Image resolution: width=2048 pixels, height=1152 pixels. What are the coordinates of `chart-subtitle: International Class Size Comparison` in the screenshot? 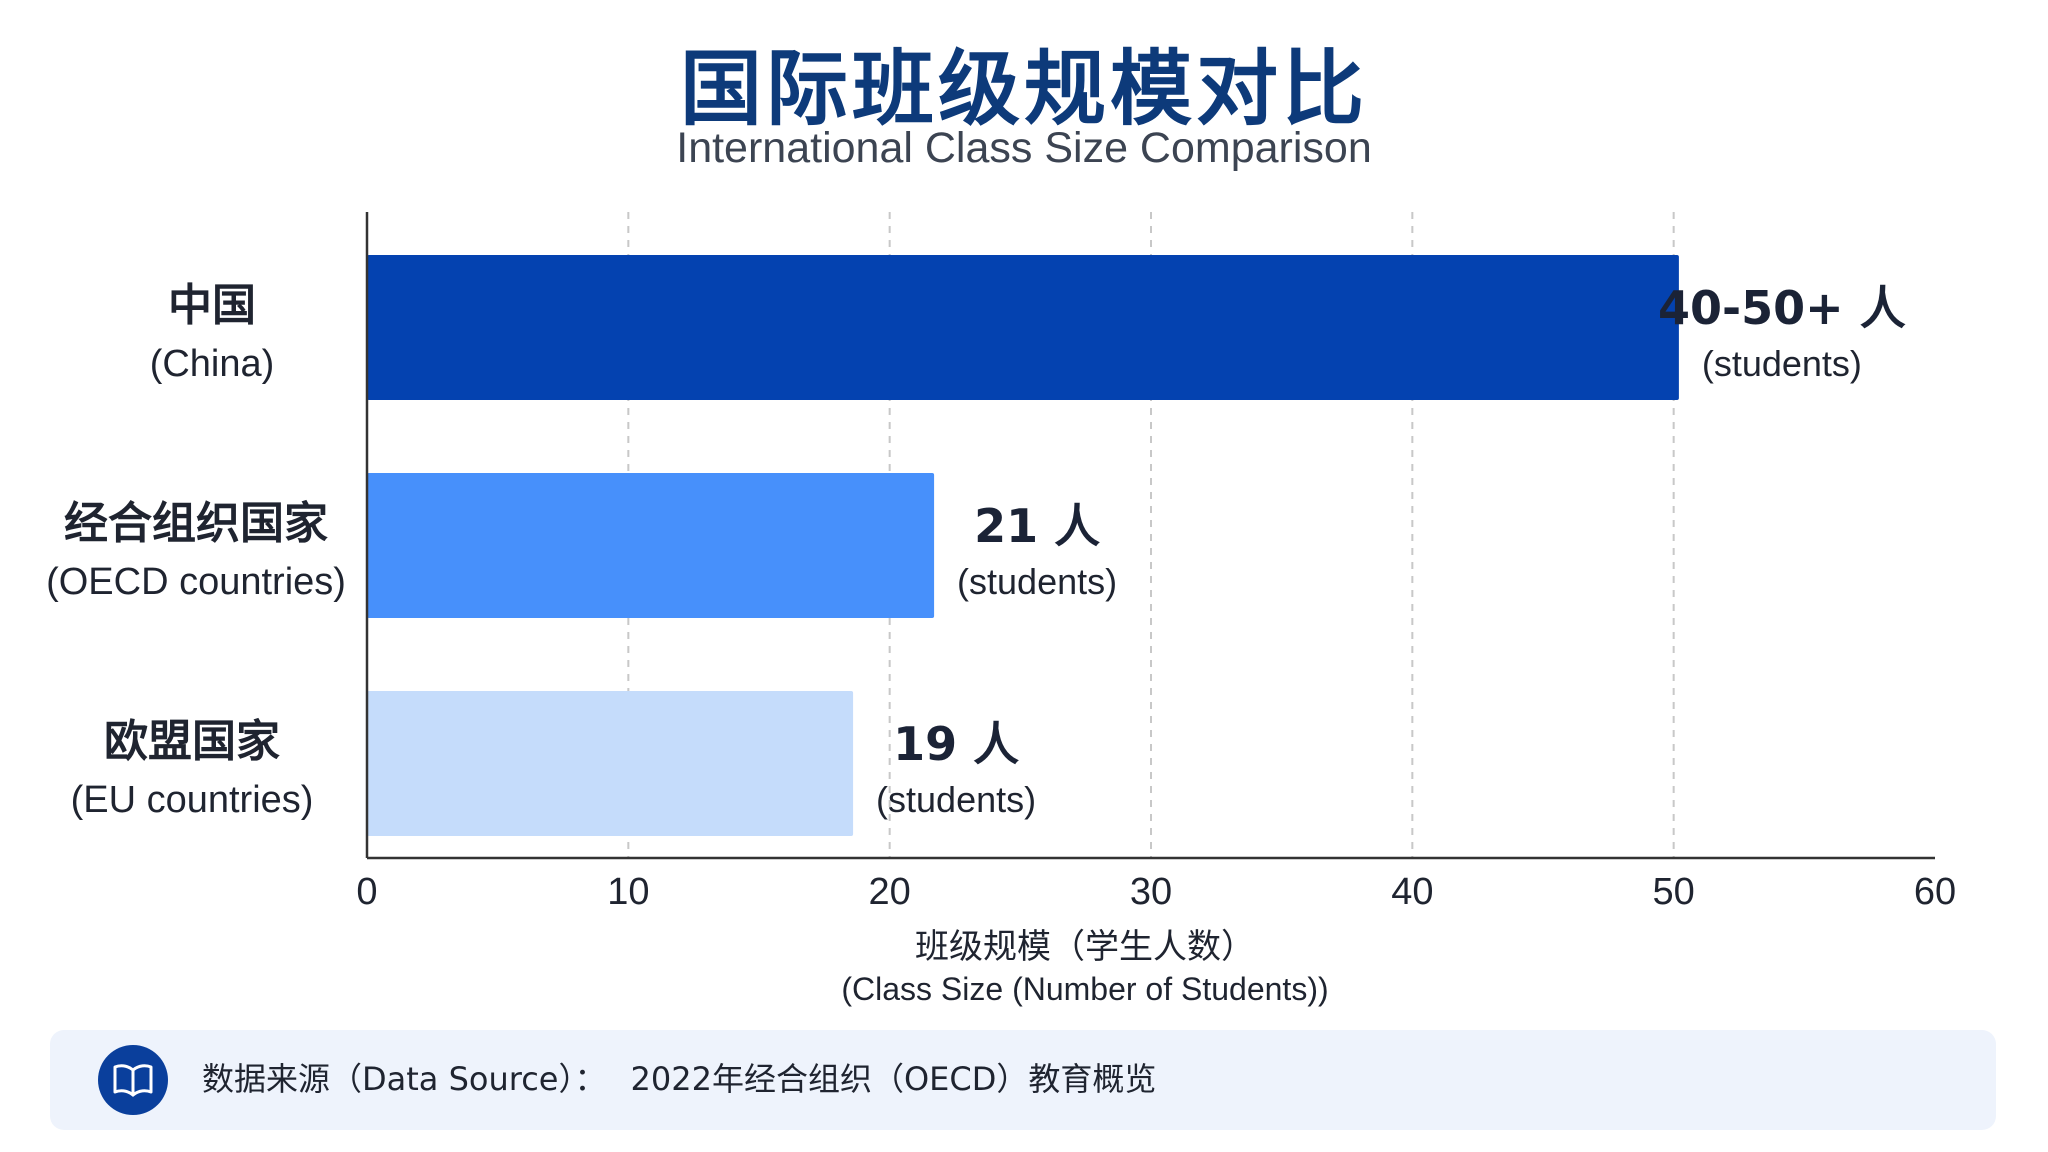 It's located at (1024, 148).